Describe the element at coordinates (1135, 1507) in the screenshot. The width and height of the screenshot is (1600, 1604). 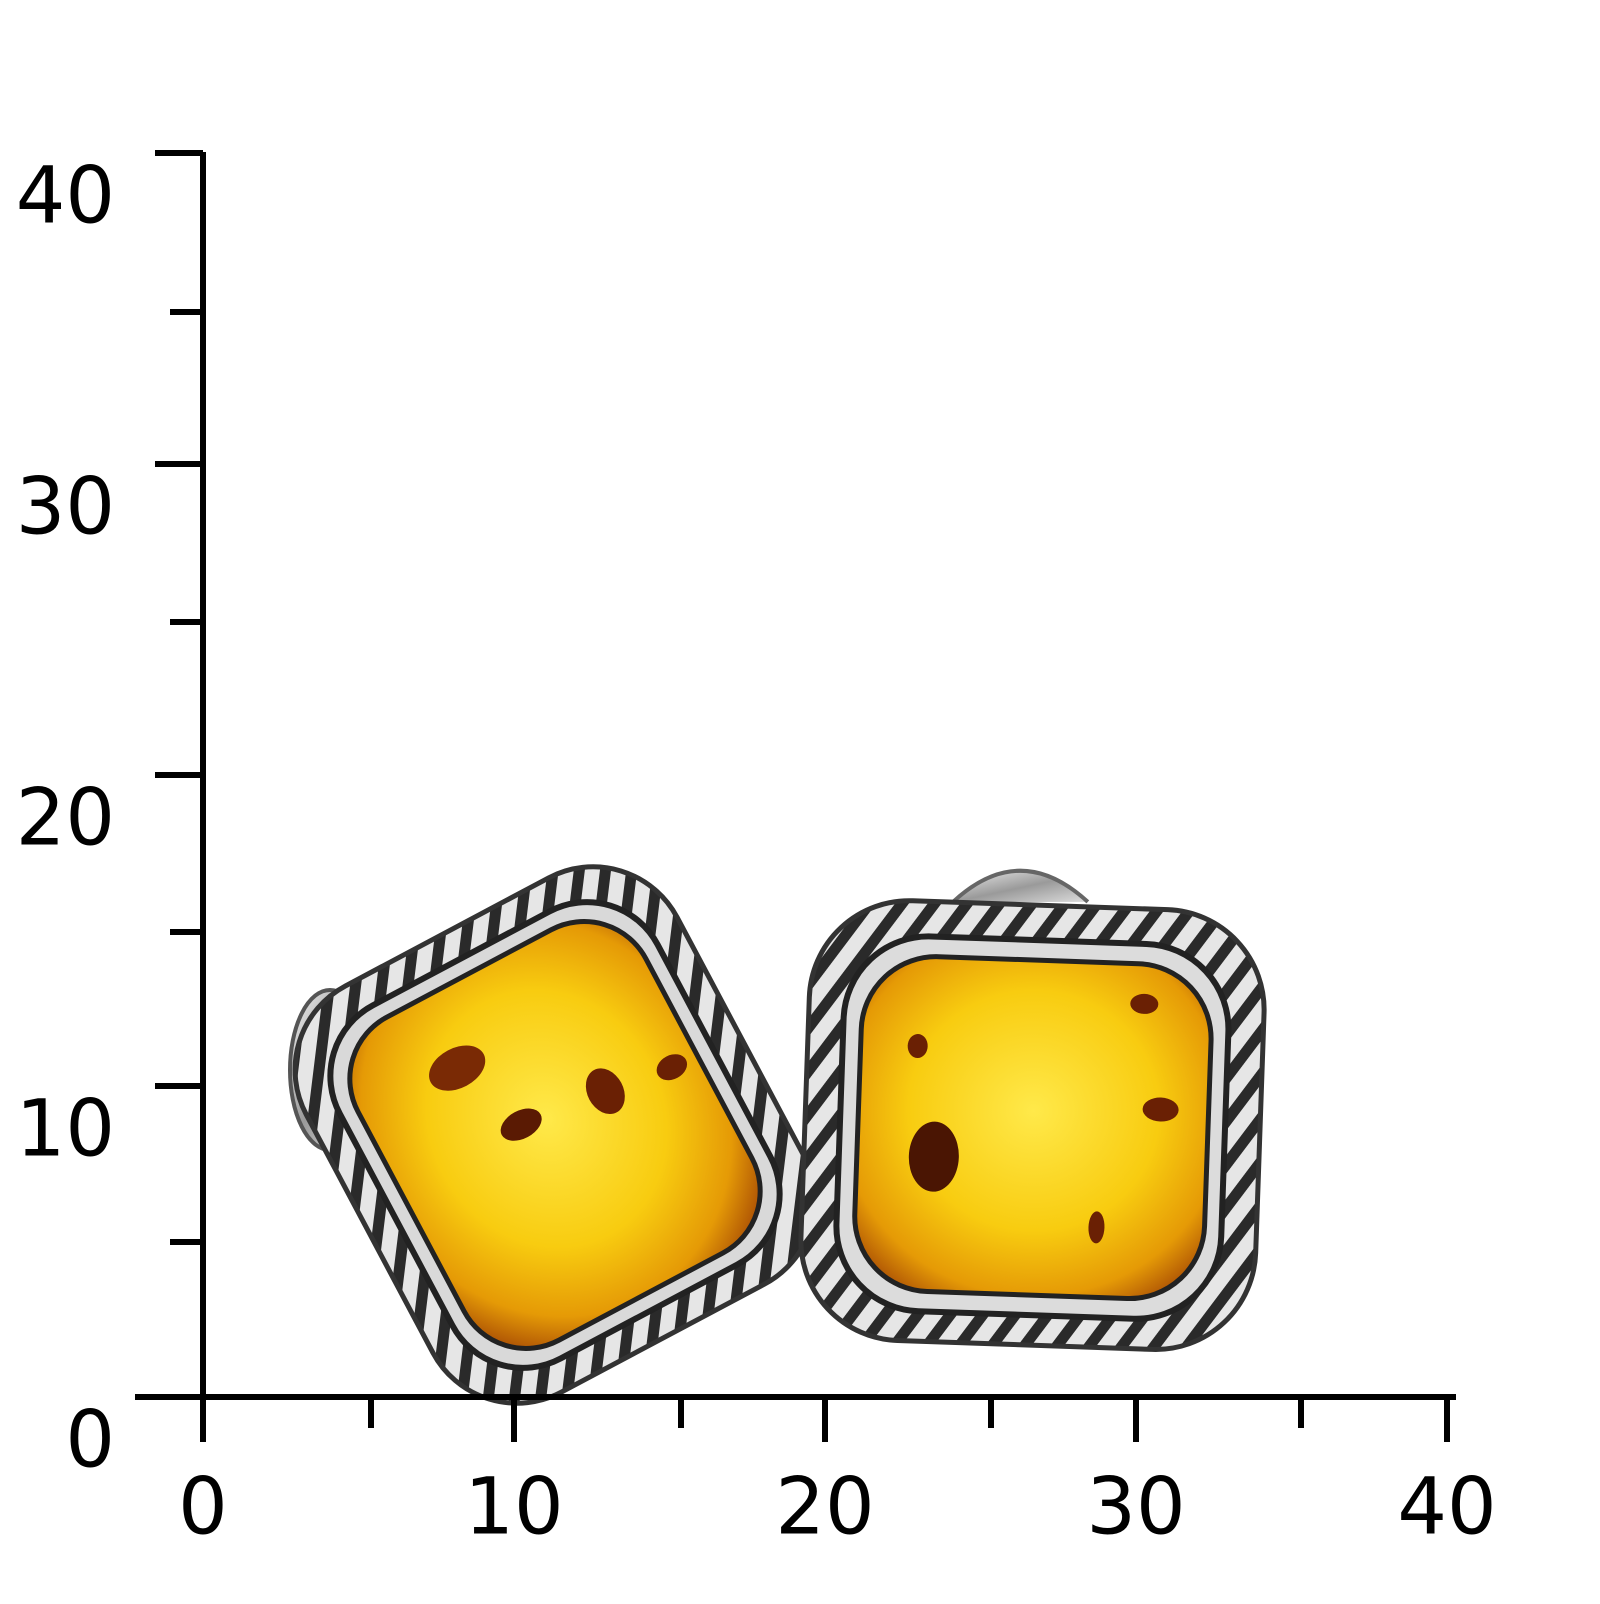
I see `x-tick-label: 30` at that location.